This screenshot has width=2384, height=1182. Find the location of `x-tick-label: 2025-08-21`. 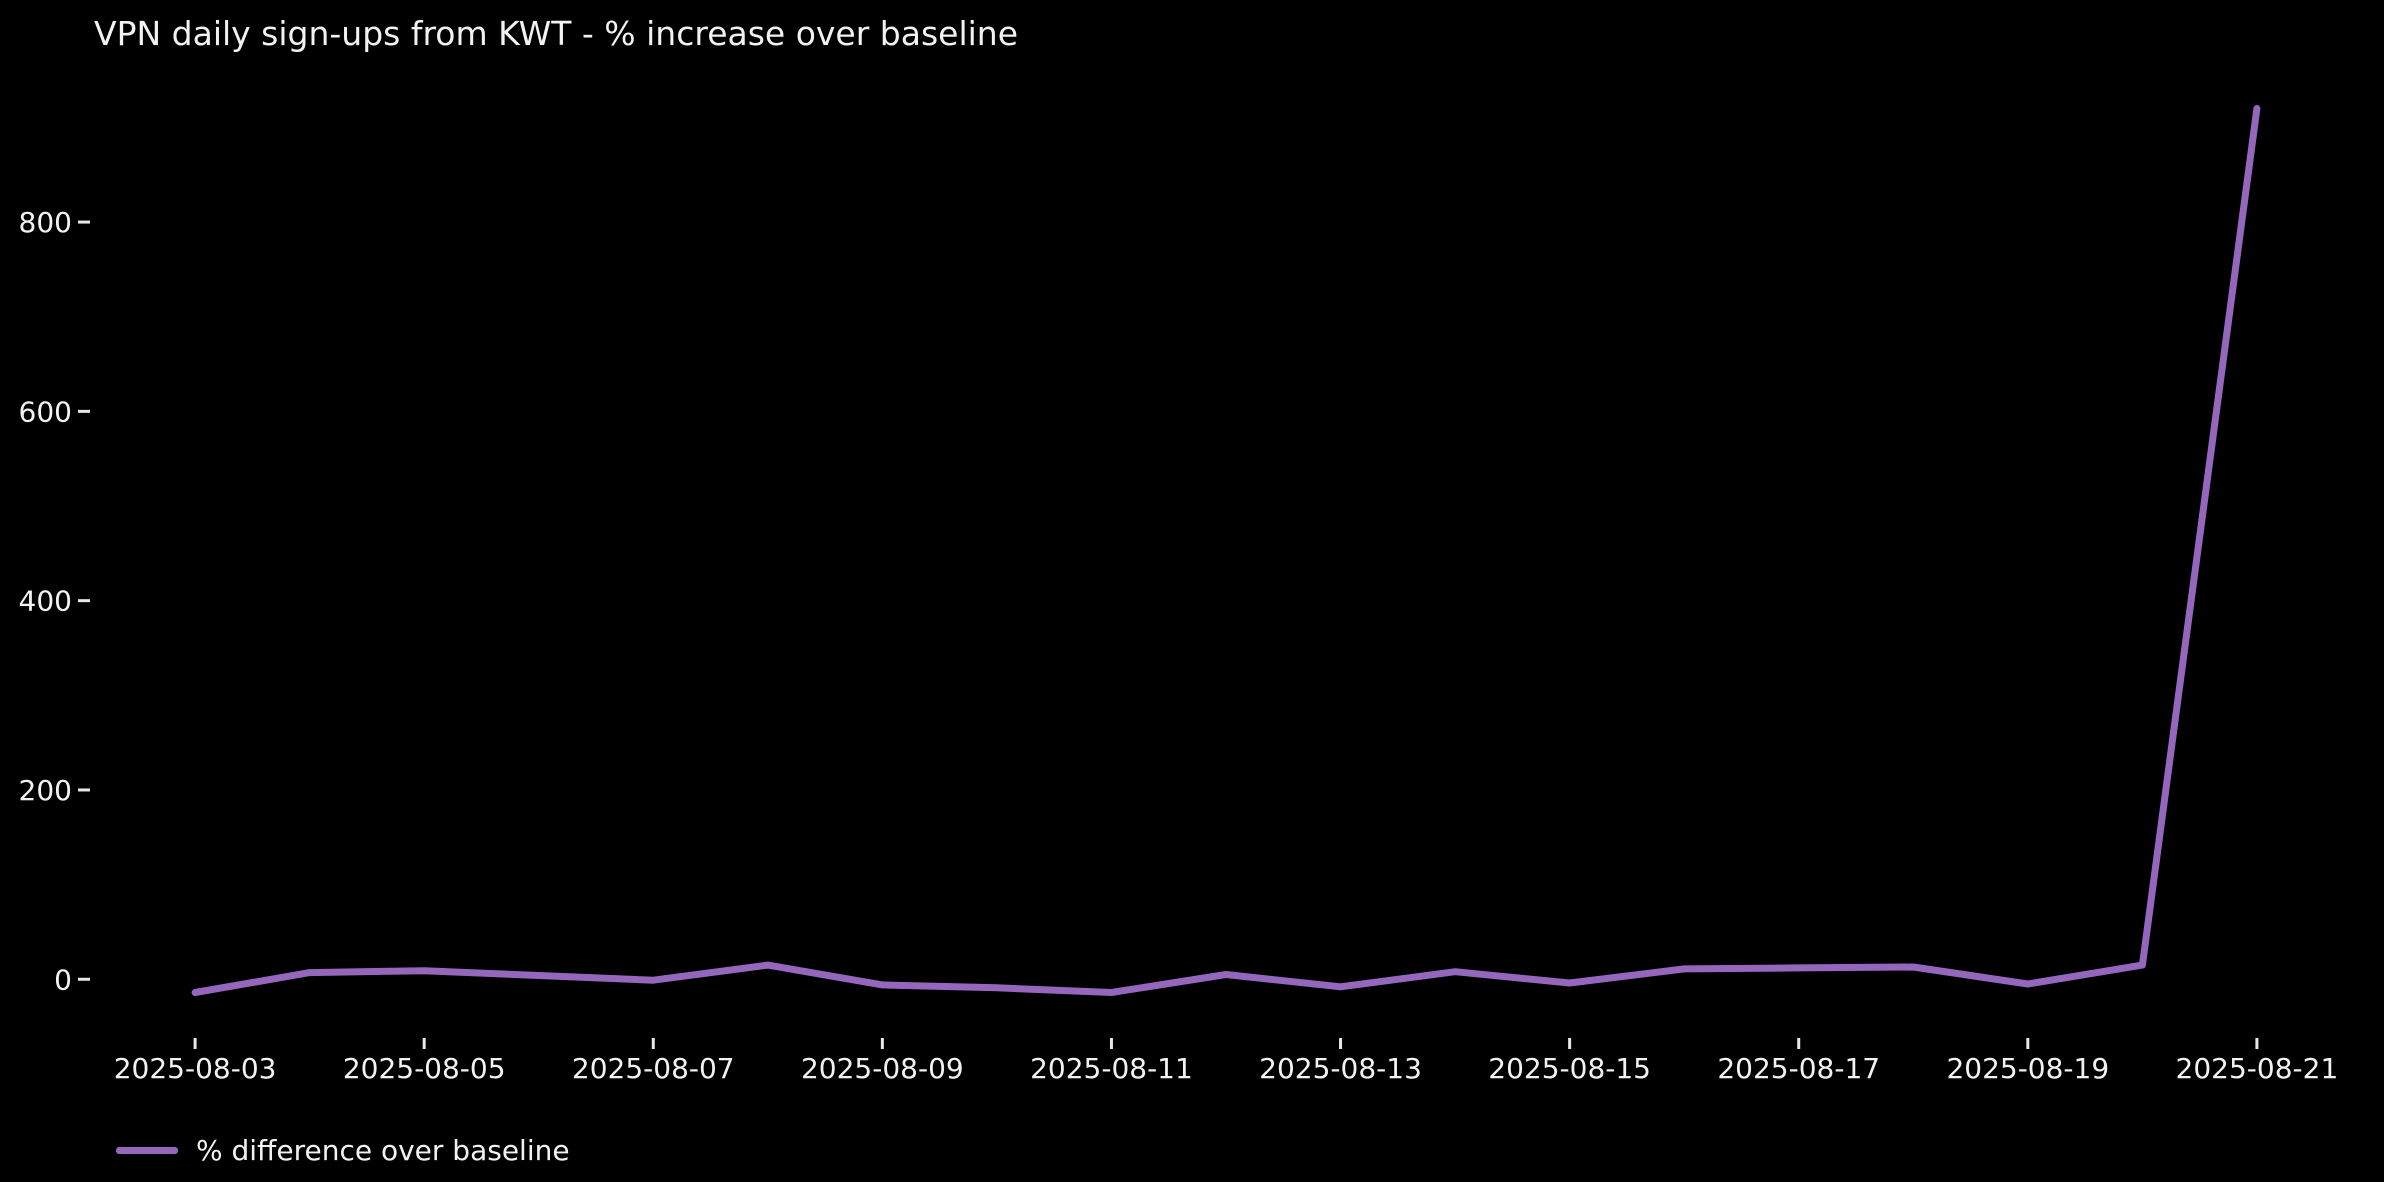

x-tick-label: 2025-08-21 is located at coordinates (2257, 1068).